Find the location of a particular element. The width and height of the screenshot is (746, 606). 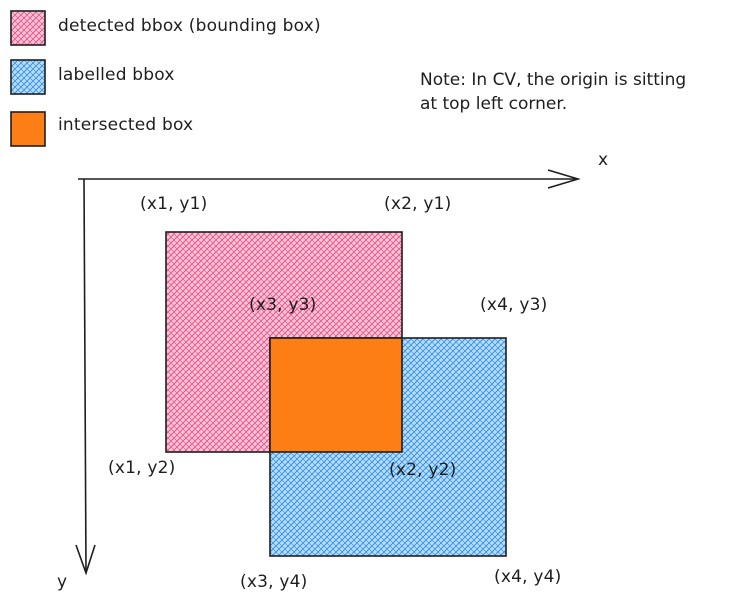

note-line-1: Note: In CV, the origin is sitting is located at coordinates (553, 80).